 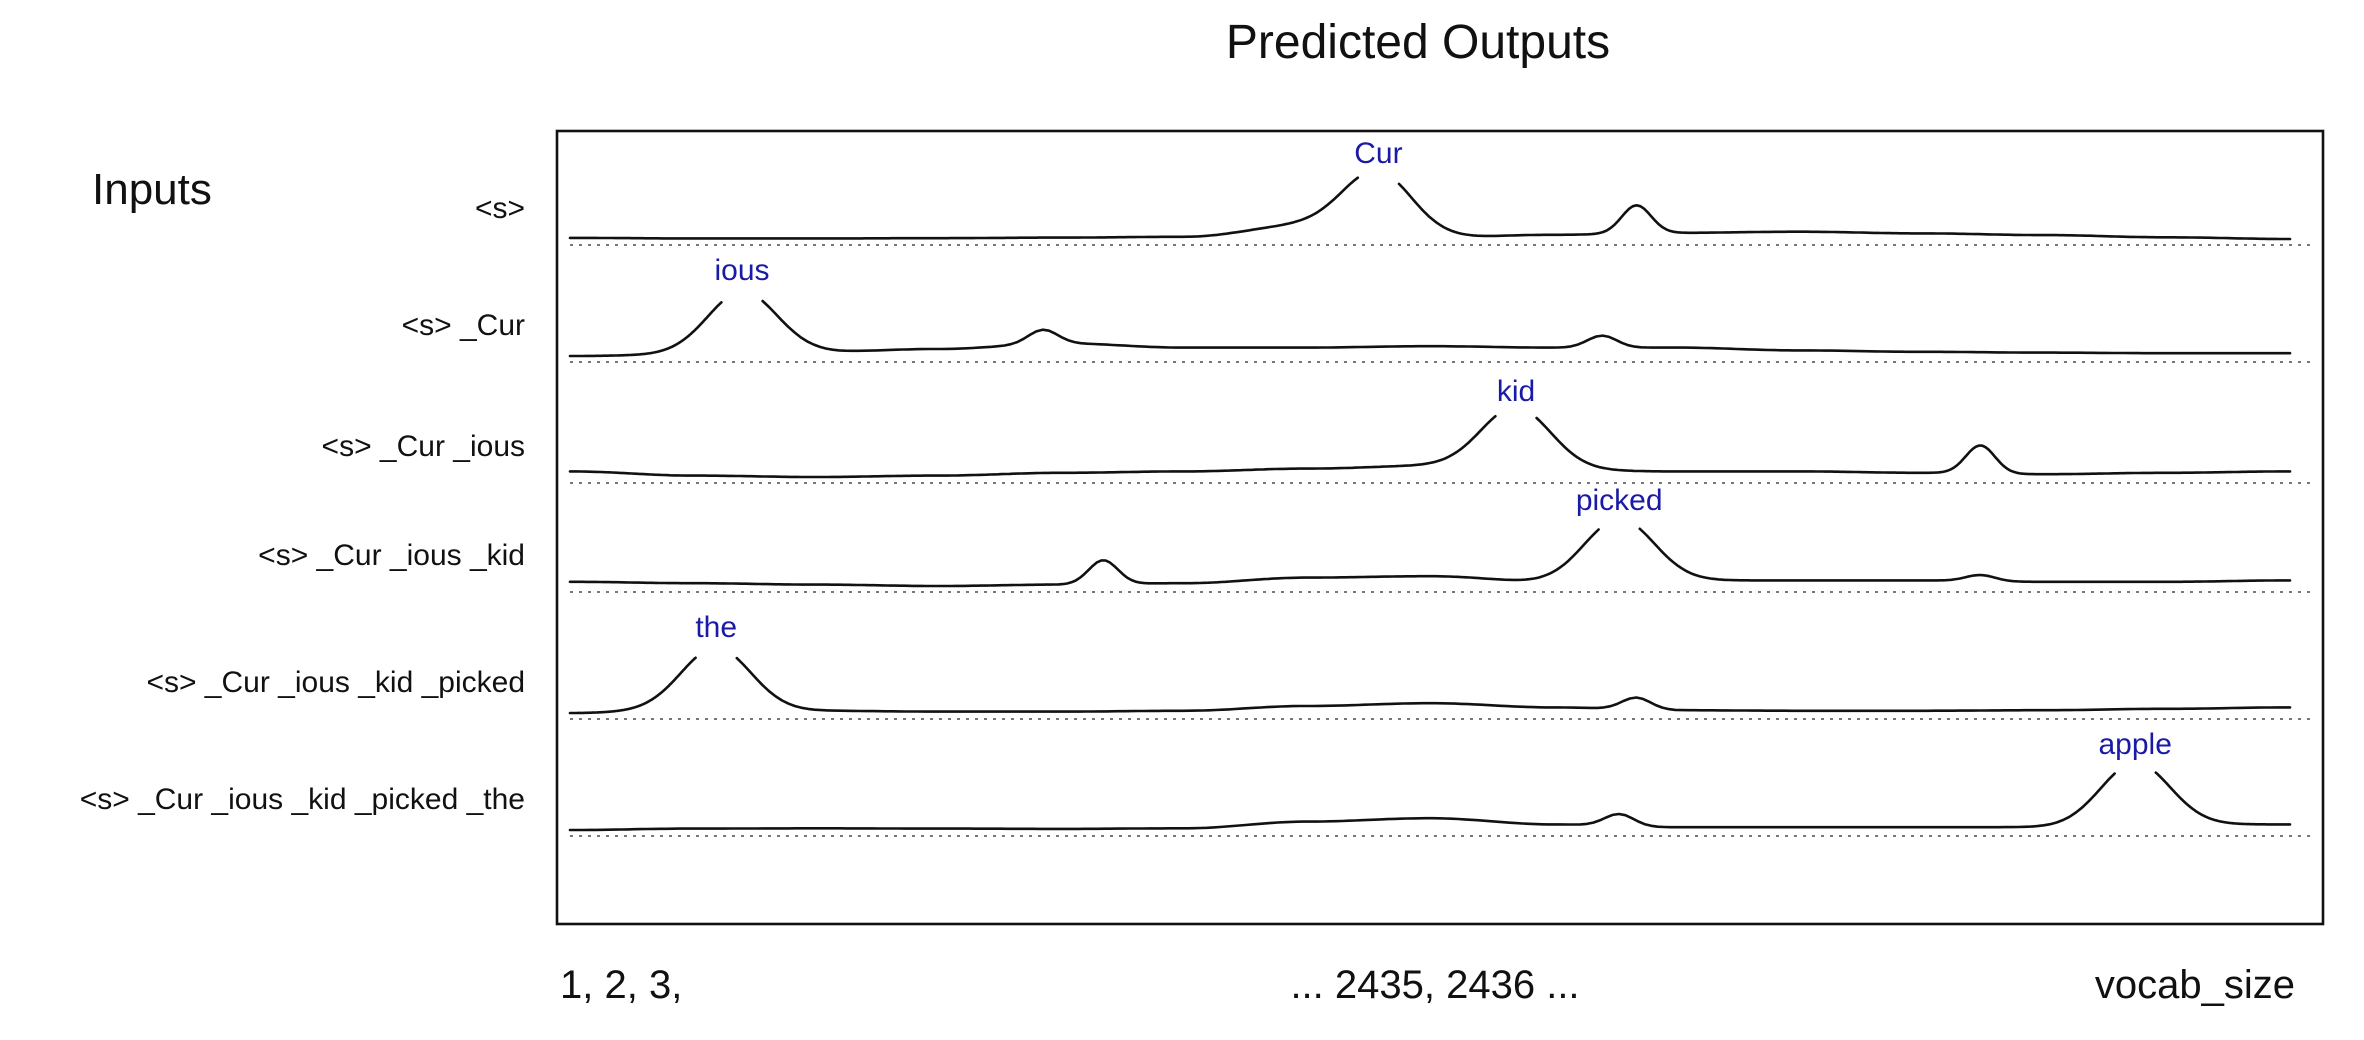 What do you see at coordinates (1378, 153) in the screenshot?
I see `predicted-token-label: Cur` at bounding box center [1378, 153].